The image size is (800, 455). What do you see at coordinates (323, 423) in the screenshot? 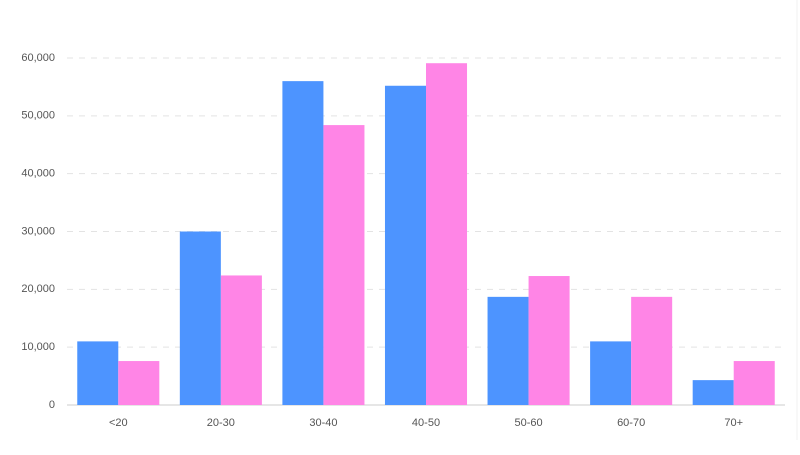
I see `x-tick-label: 30-40` at bounding box center [323, 423].